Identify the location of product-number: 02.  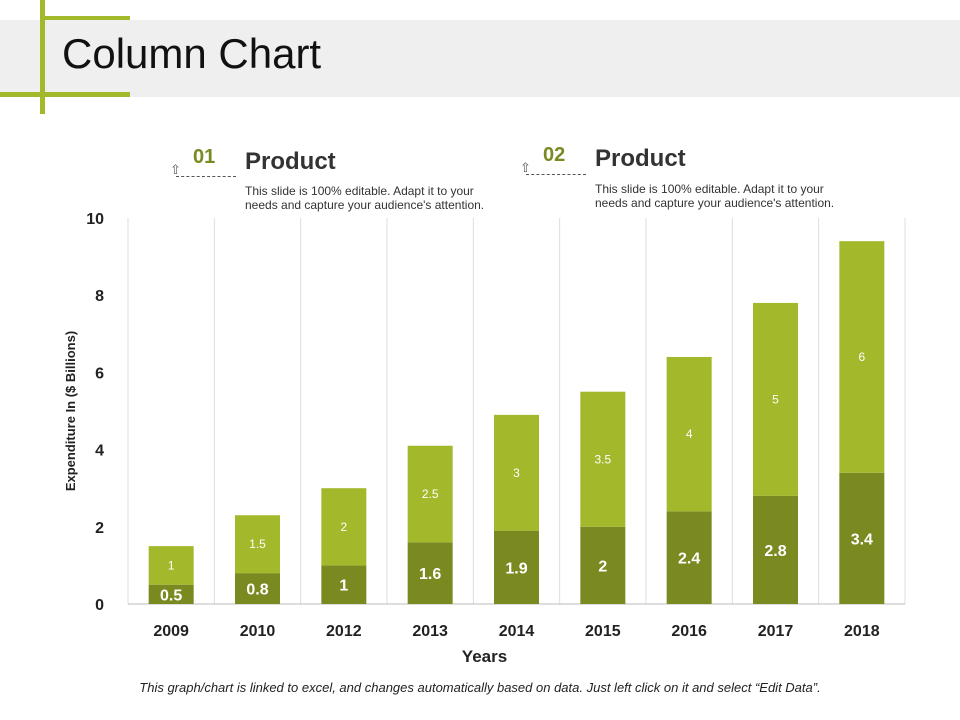
(554, 155).